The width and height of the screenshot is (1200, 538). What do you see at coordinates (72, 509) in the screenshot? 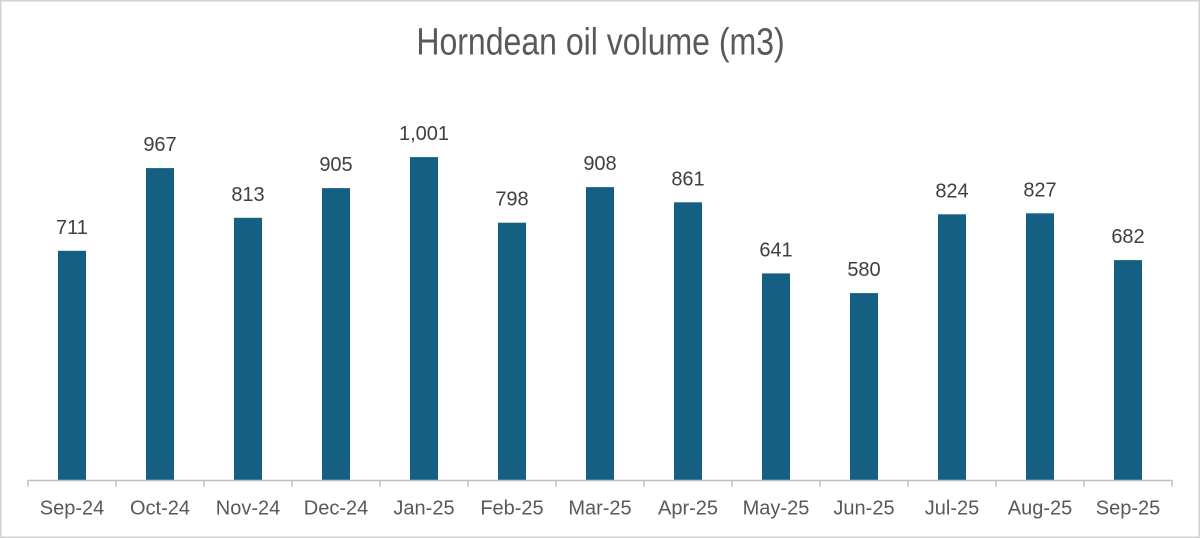
I see `svg-text: Sep-24` at bounding box center [72, 509].